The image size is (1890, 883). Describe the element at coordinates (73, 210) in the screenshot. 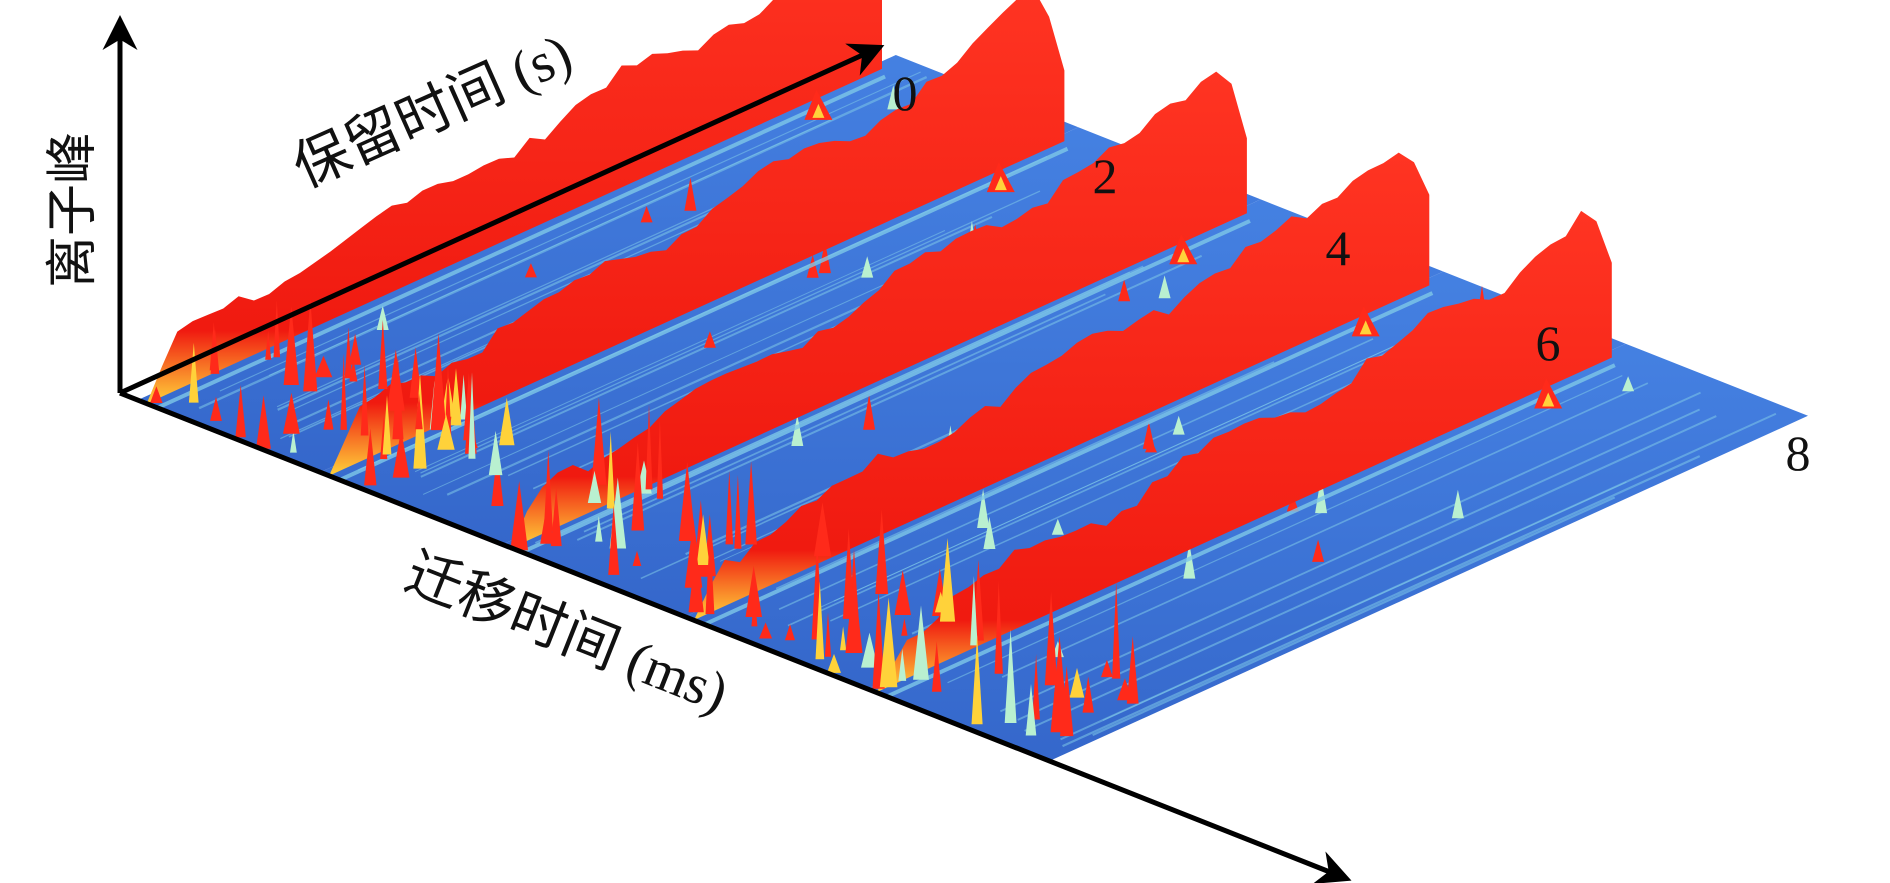

I see `z-axis-label: 离子峰` at that location.